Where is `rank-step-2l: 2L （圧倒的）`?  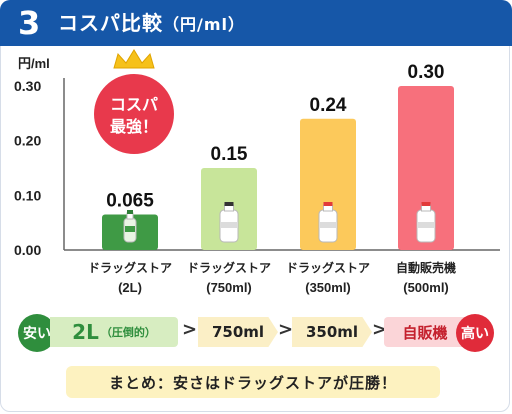 rank-step-2l: 2L （圧倒的） is located at coordinates (114, 332).